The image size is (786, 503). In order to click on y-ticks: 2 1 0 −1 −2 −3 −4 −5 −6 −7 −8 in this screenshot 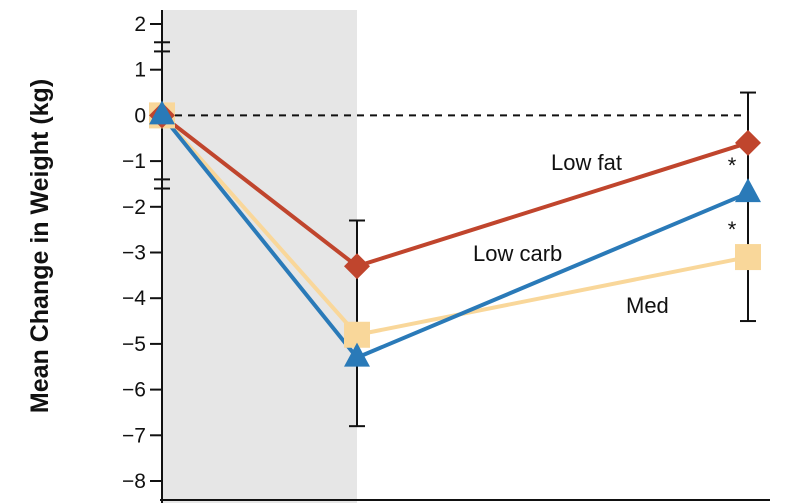, I will do `click(142, 253)`.